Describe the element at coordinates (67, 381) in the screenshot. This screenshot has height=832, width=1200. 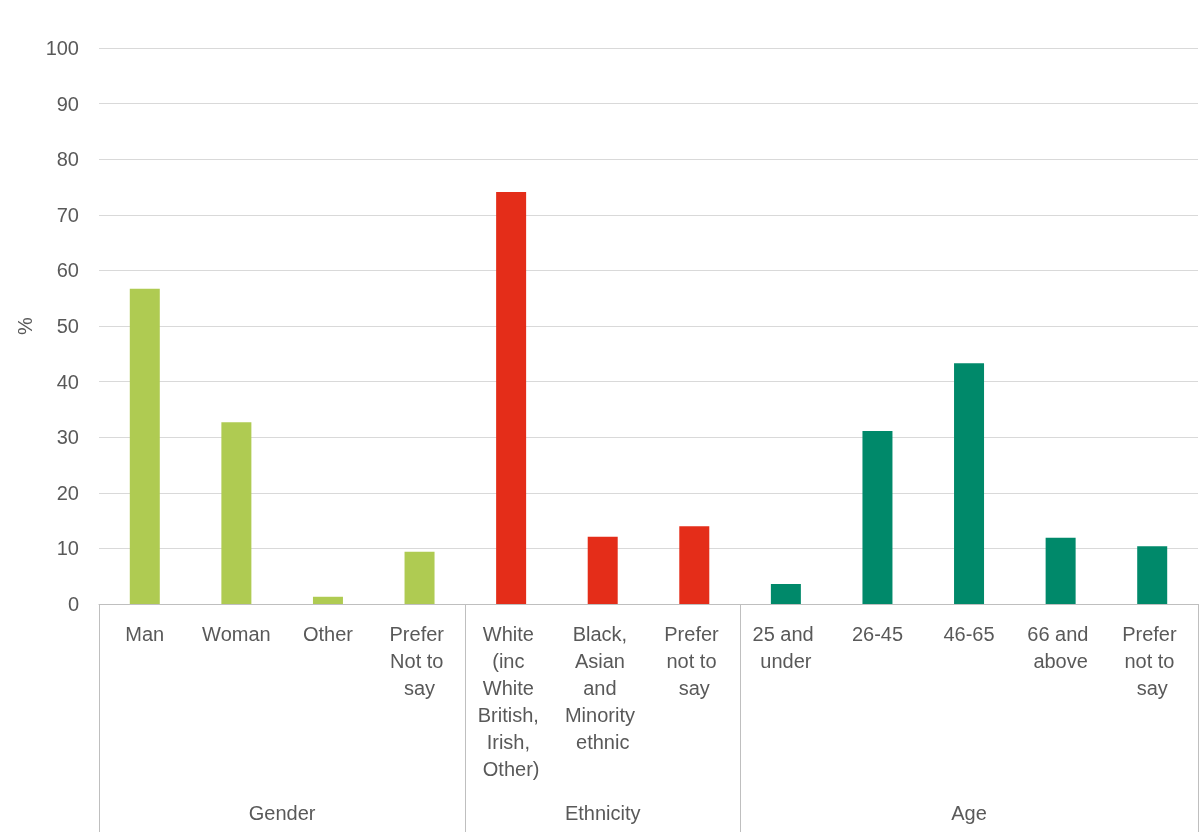
I see `y-tick-label: 40` at that location.